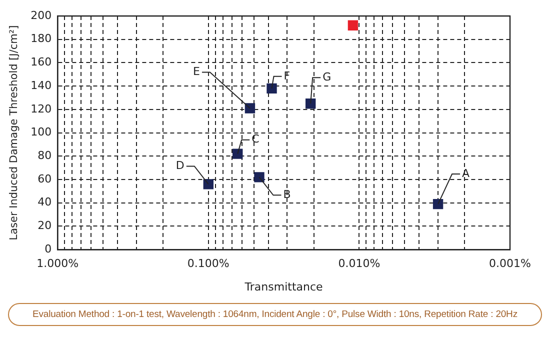 This screenshot has width=550, height=340. What do you see at coordinates (41, 109) in the screenshot?
I see `y-tick-label: 120` at bounding box center [41, 109].